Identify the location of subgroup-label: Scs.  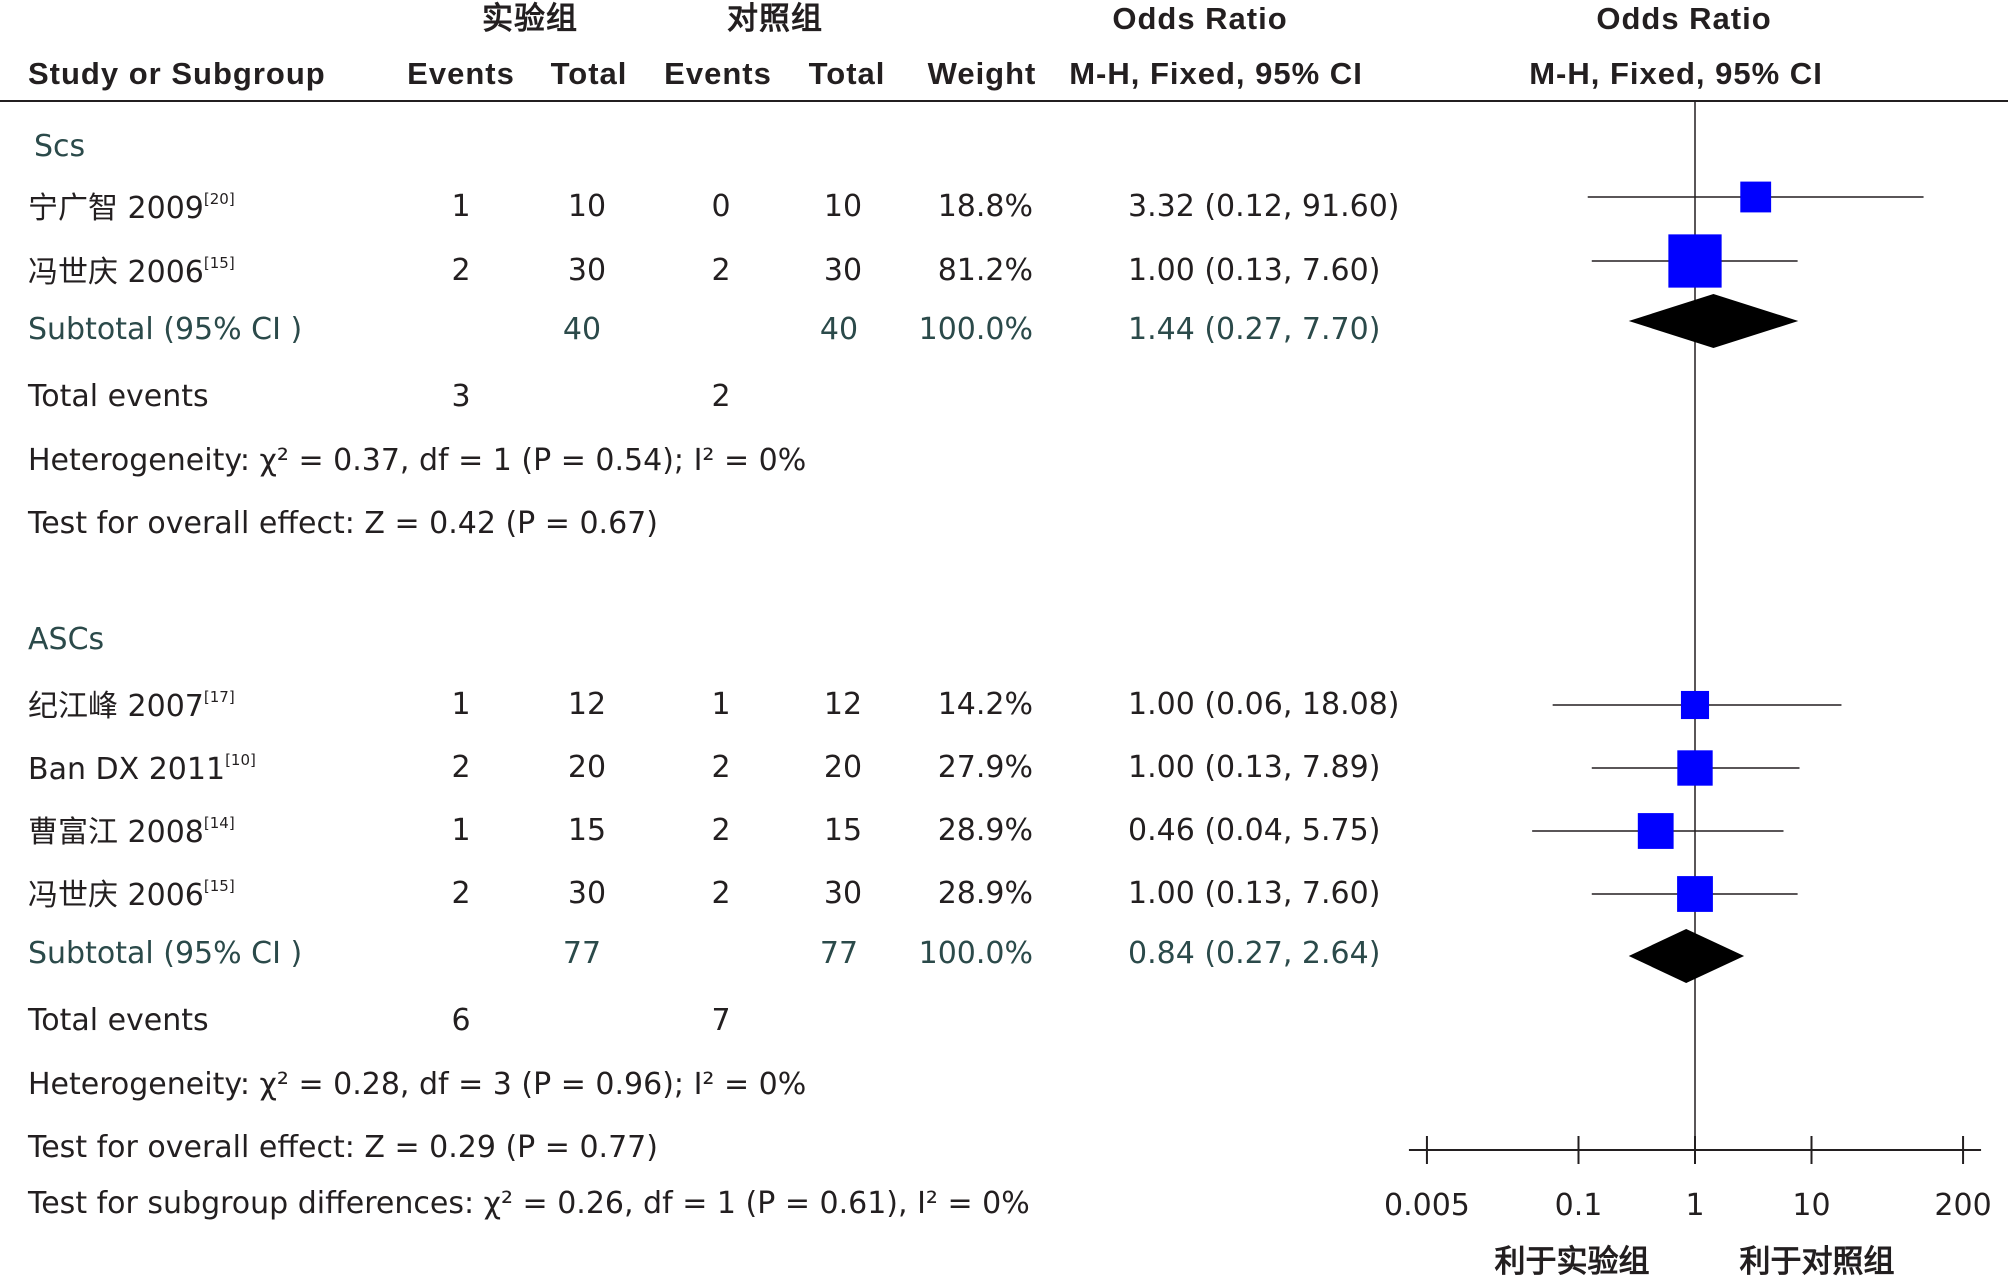
(60, 146).